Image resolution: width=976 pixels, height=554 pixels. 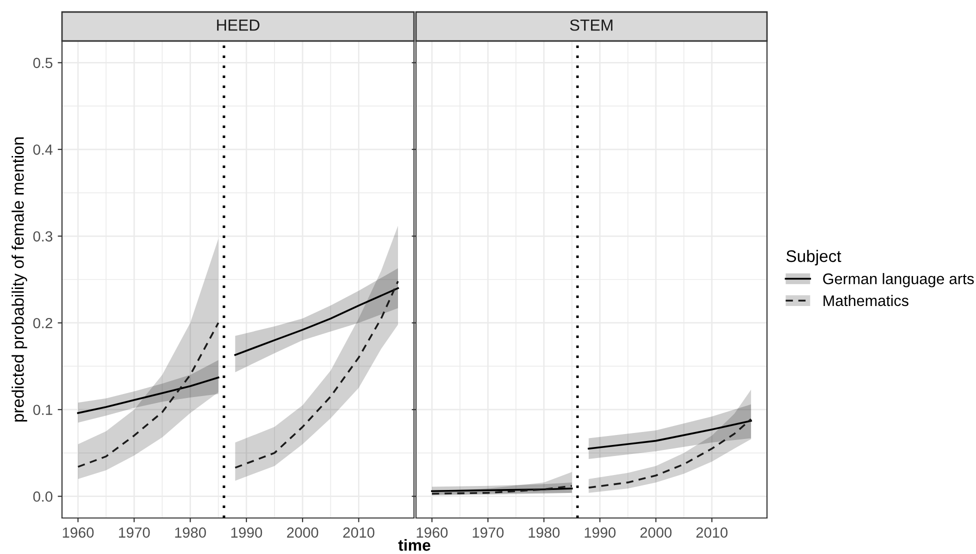 What do you see at coordinates (42, 496) in the screenshot?
I see `y-tick-label: 0.0` at bounding box center [42, 496].